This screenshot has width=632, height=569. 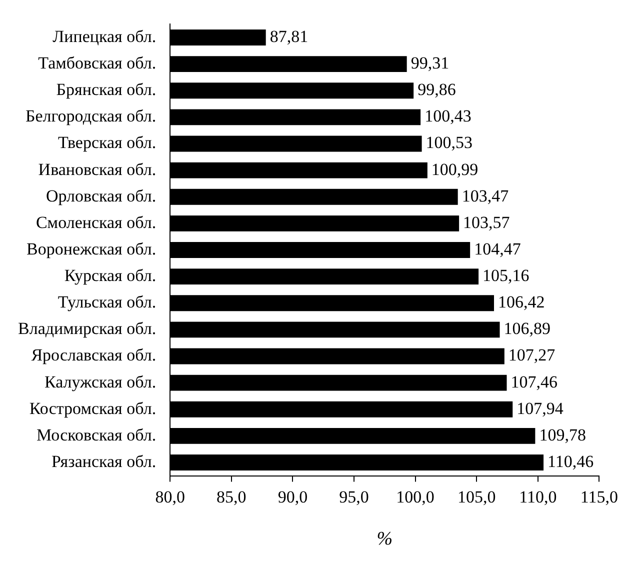 What do you see at coordinates (106, 90) in the screenshot?
I see `y-tick-label: Брянская обл.` at bounding box center [106, 90].